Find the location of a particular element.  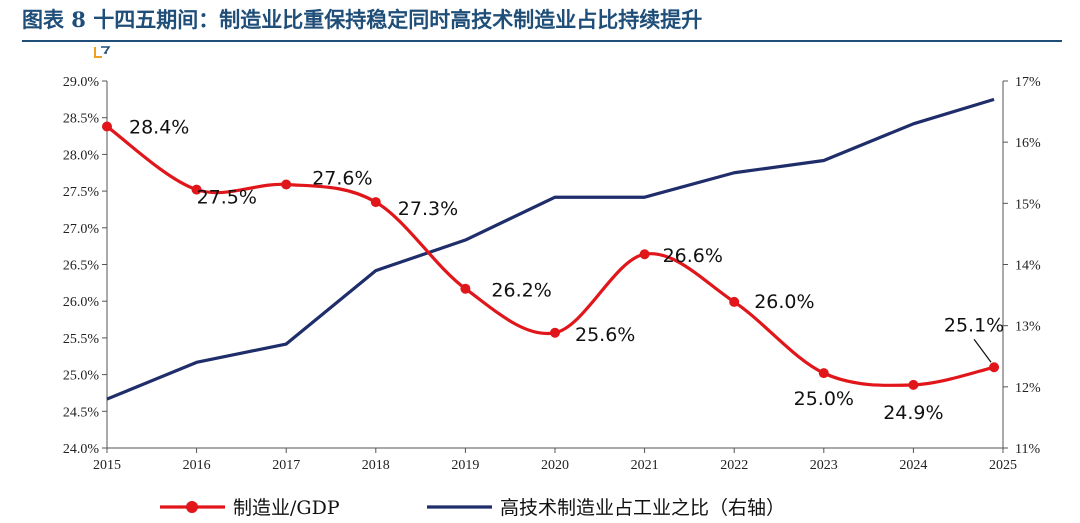

left-tick-label: 27.5% is located at coordinates (81, 192).